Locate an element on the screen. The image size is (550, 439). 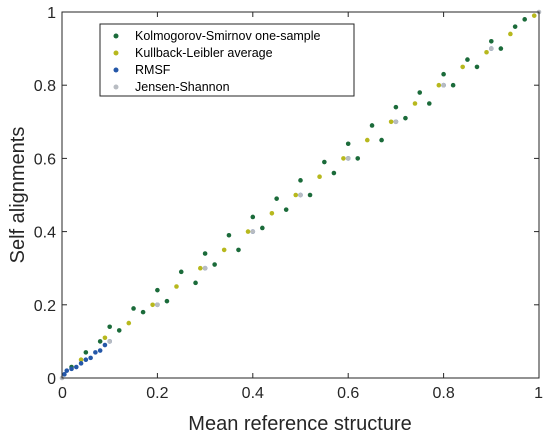
legend-box is located at coordinates (227, 60).